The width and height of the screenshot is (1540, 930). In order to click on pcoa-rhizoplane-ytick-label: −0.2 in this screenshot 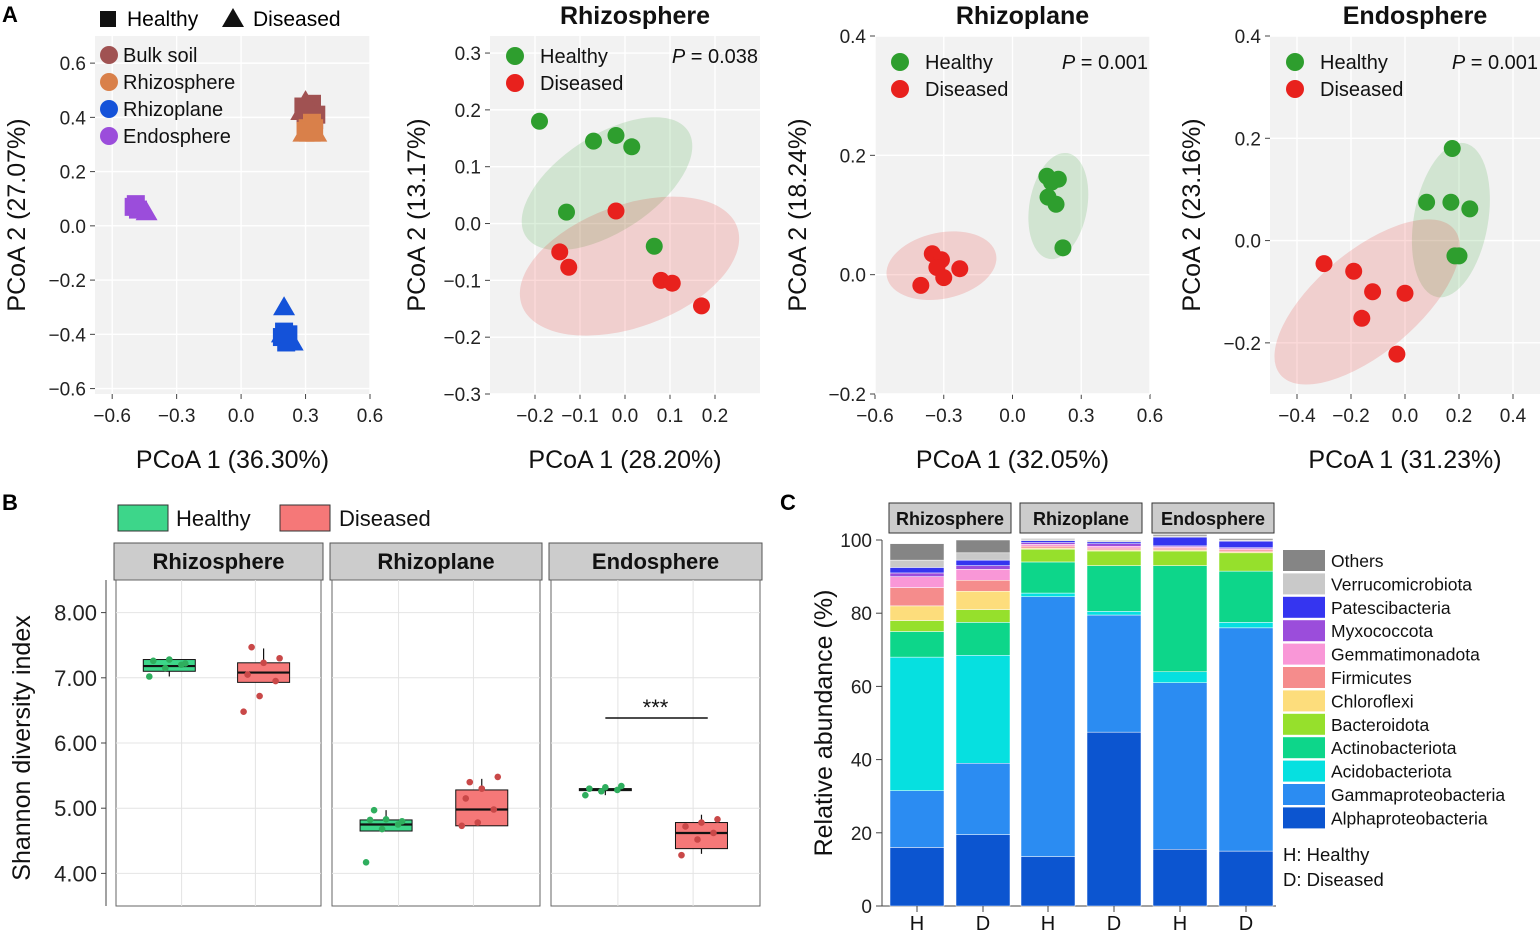, I will do `click(847, 395)`.